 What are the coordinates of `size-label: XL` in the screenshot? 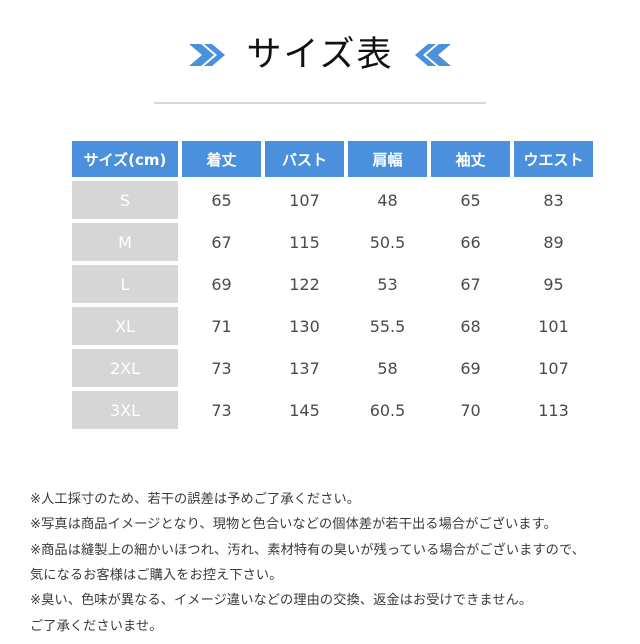 It's located at (125, 326).